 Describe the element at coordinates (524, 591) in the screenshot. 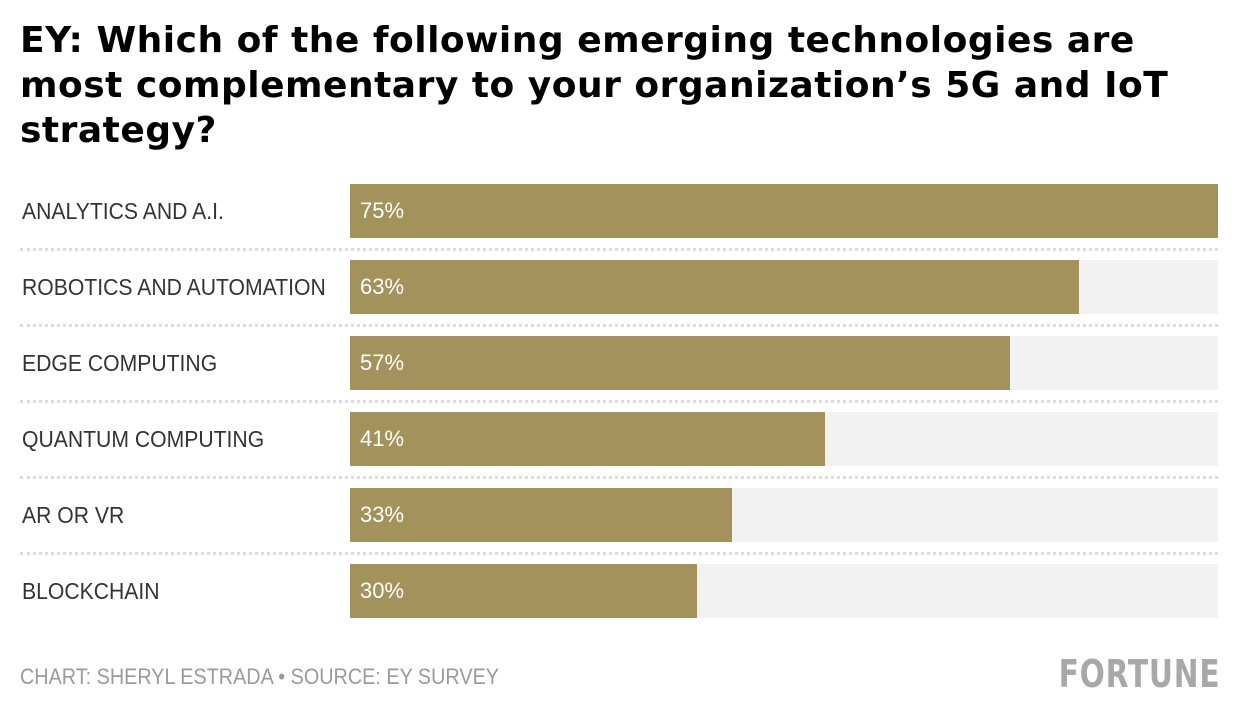

I see `bar: 30%` at that location.